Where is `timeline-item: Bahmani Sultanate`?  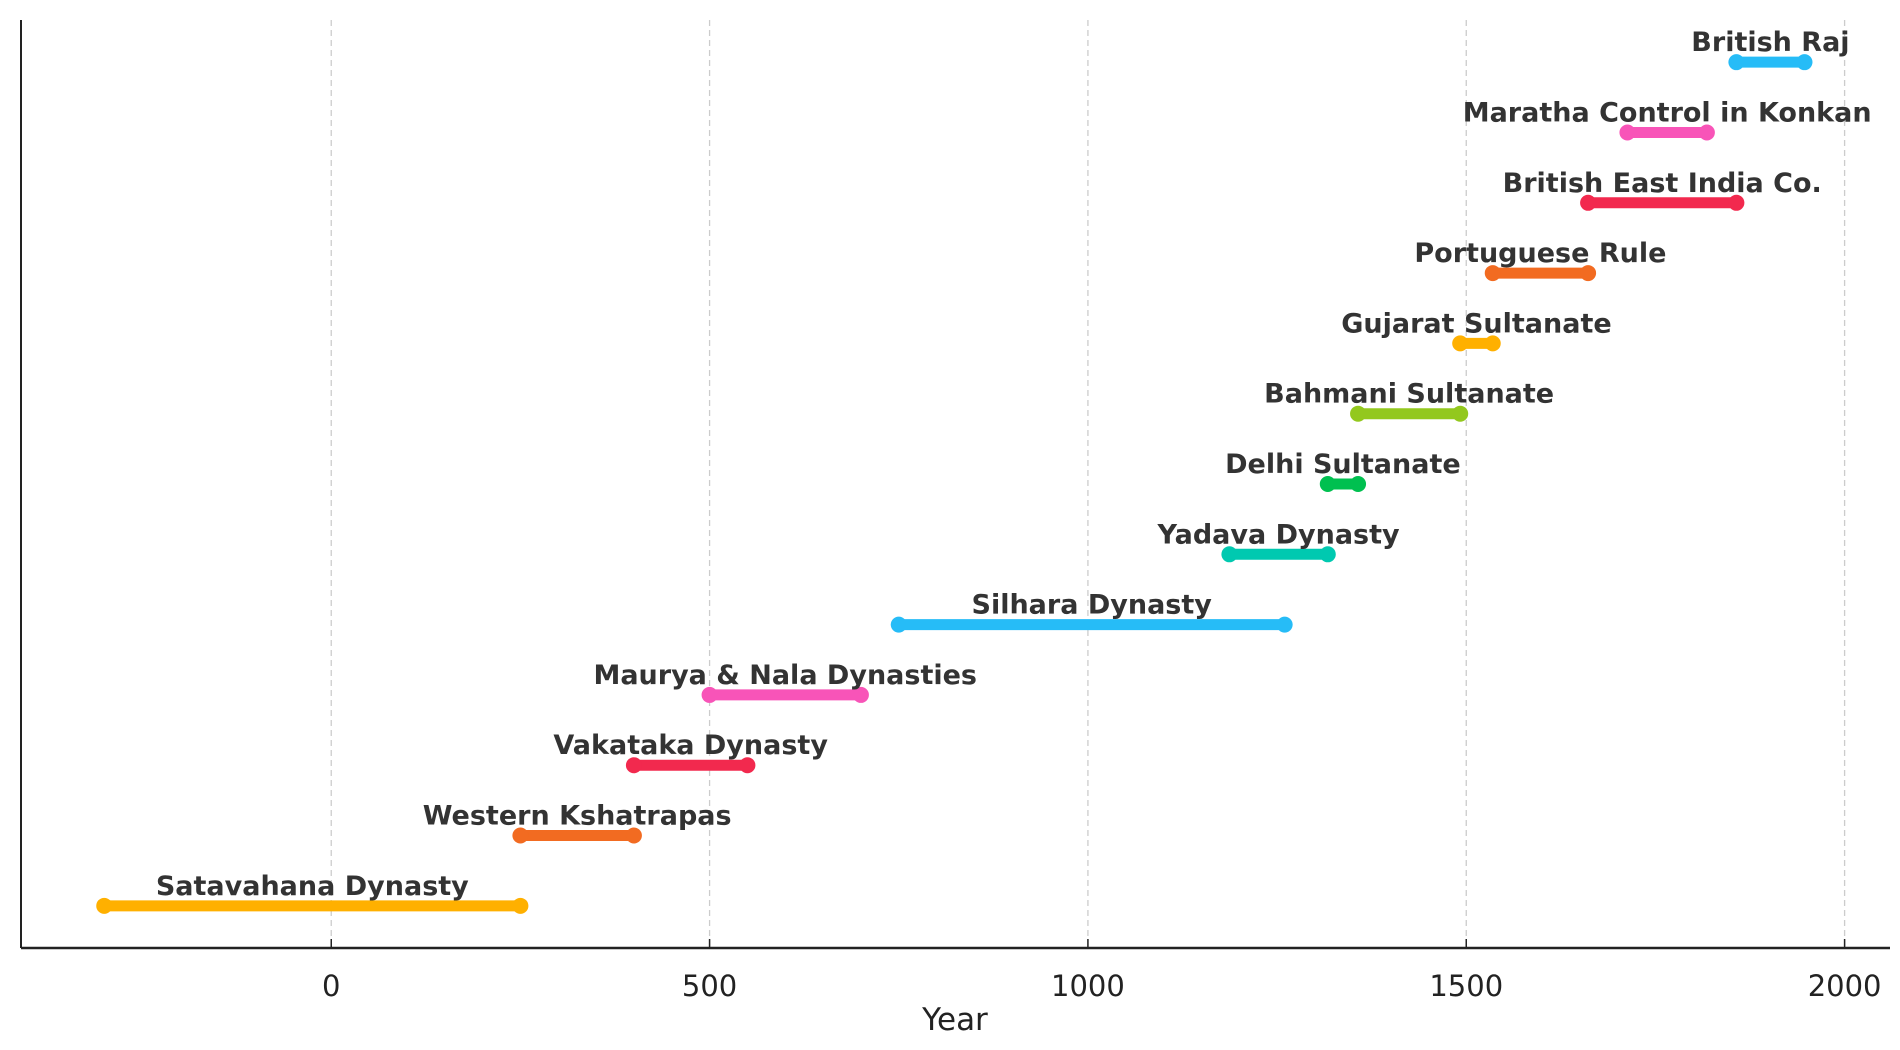 timeline-item: Bahmani Sultanate is located at coordinates (1409, 400).